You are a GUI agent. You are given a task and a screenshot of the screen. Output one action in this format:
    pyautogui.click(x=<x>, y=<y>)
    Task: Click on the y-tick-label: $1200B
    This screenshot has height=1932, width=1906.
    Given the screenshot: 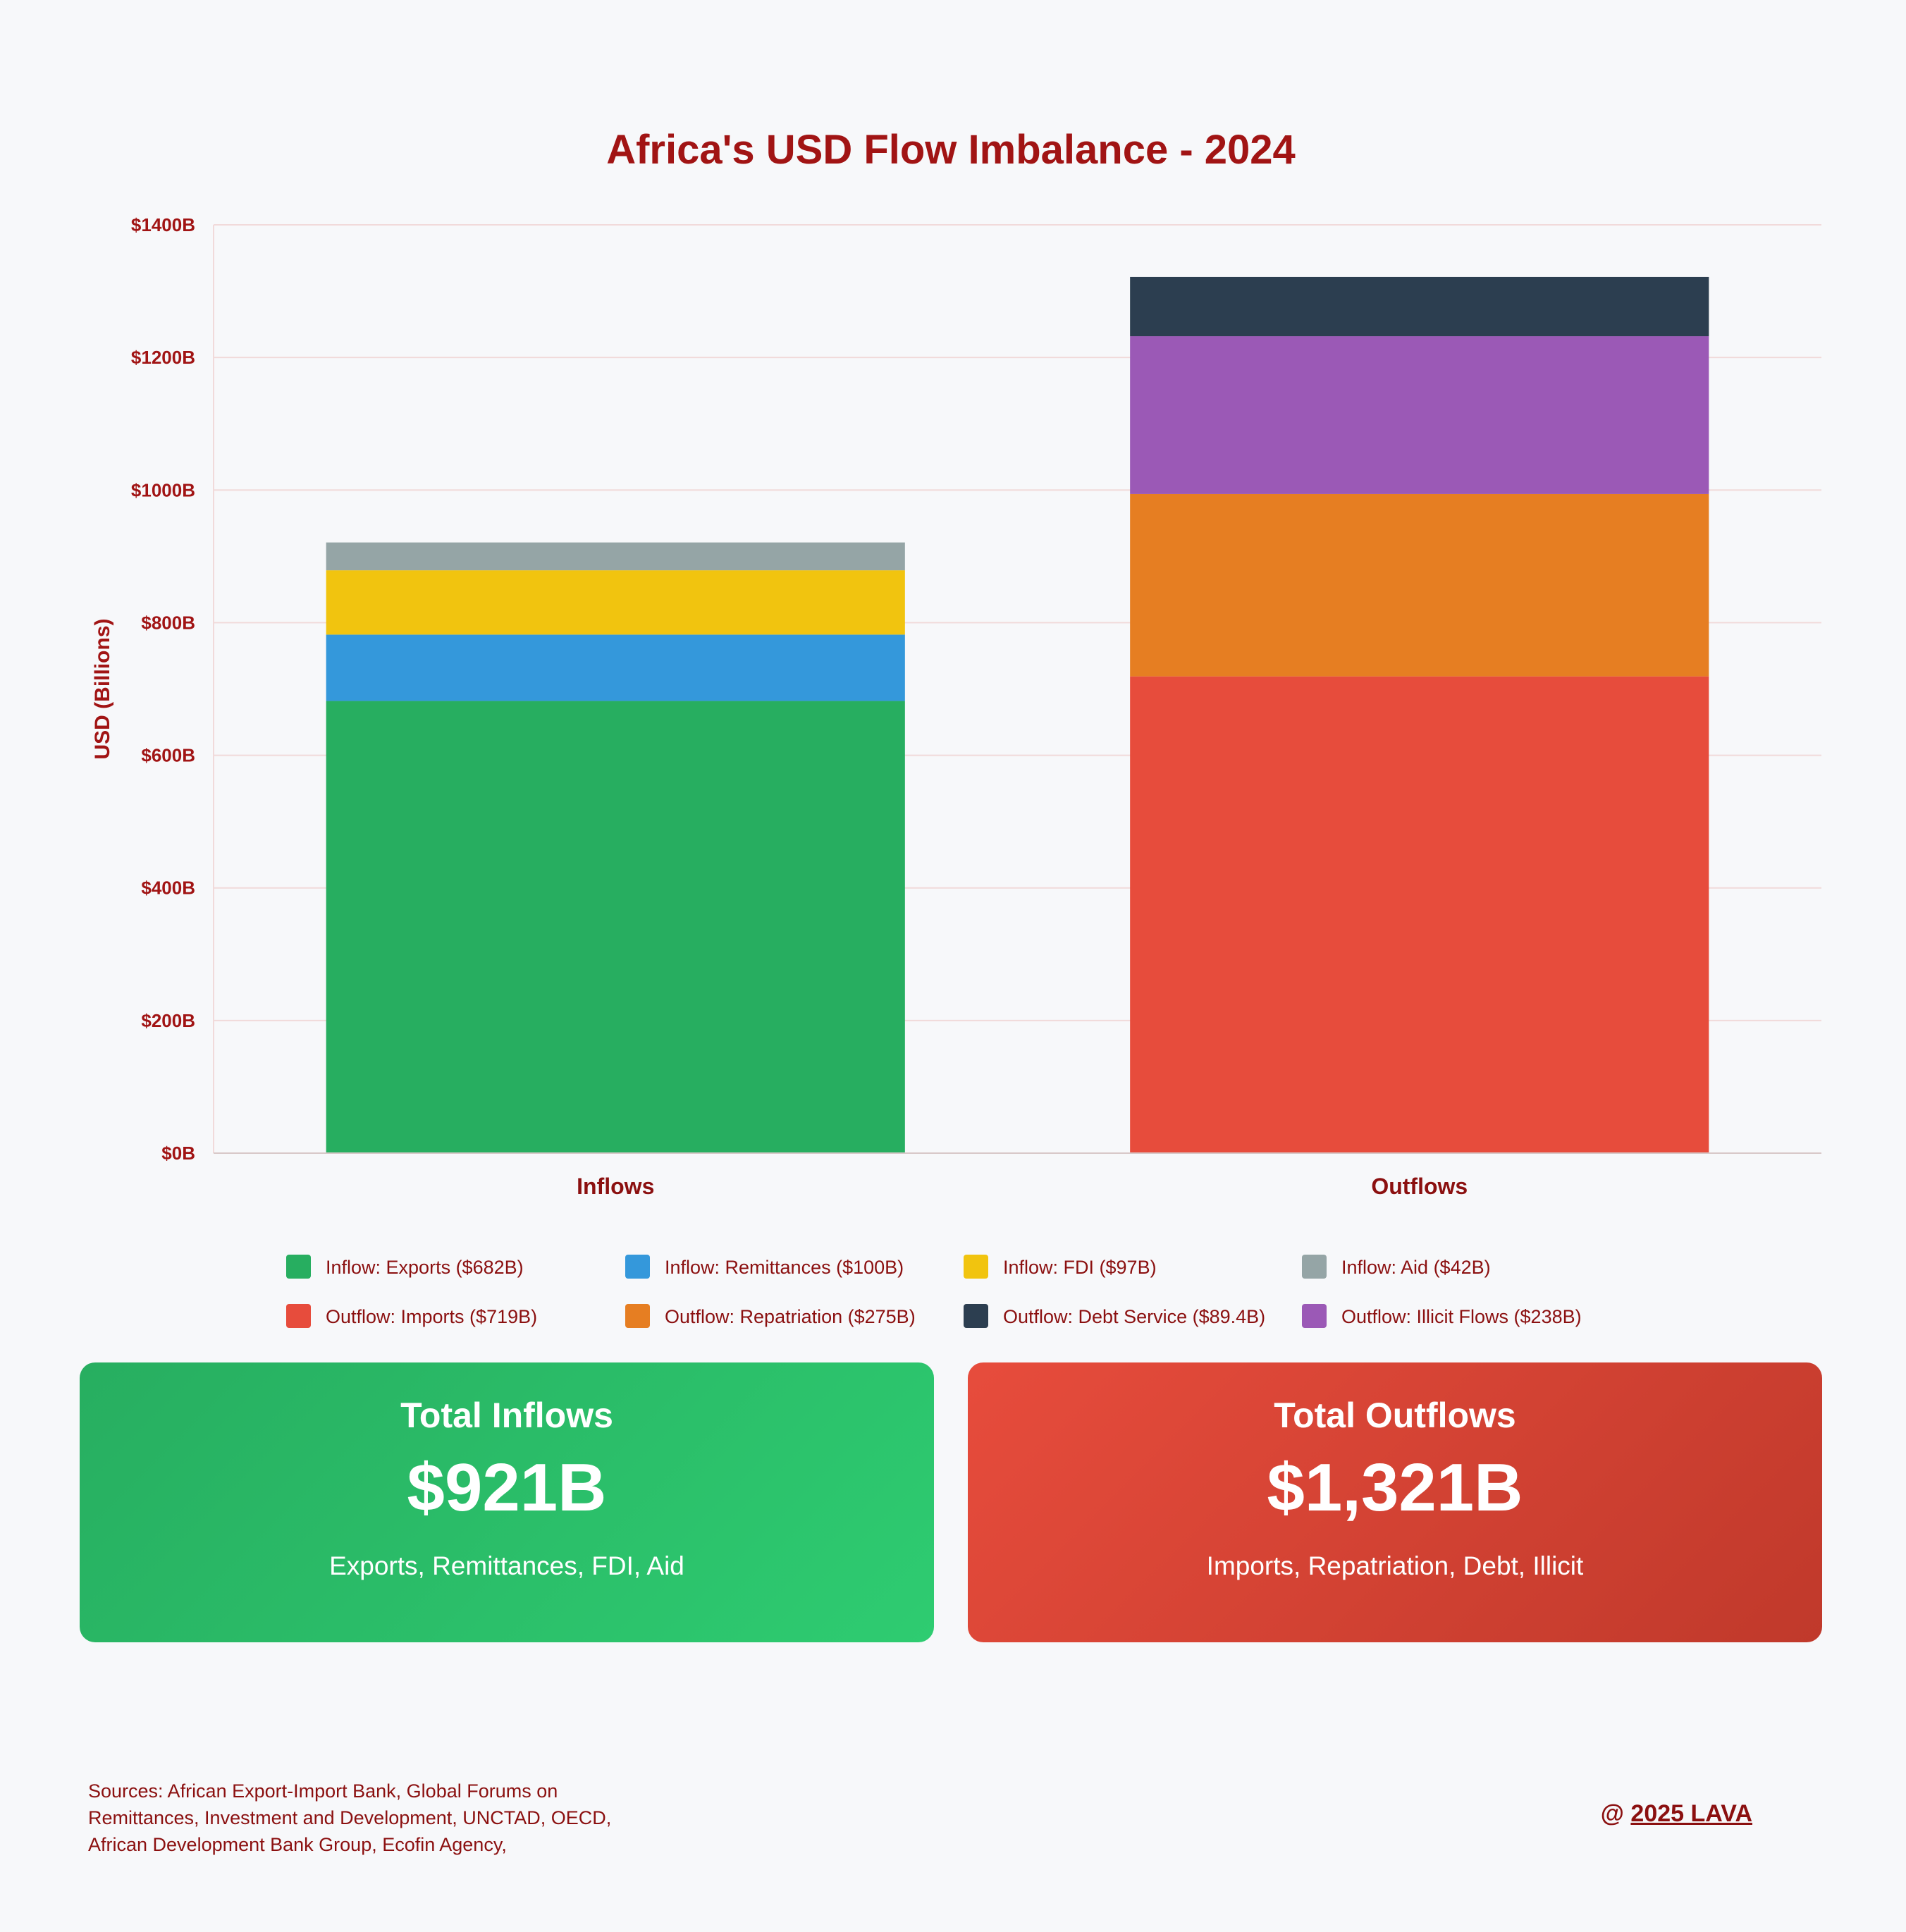 What is the action you would take?
    pyautogui.click(x=163, y=357)
    